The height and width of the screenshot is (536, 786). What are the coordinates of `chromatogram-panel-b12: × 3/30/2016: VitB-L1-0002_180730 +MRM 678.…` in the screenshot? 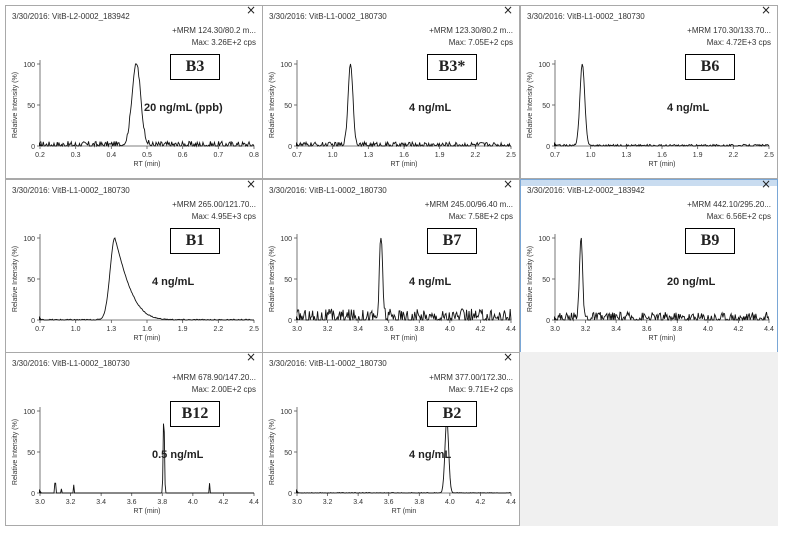 It's located at (134, 438).